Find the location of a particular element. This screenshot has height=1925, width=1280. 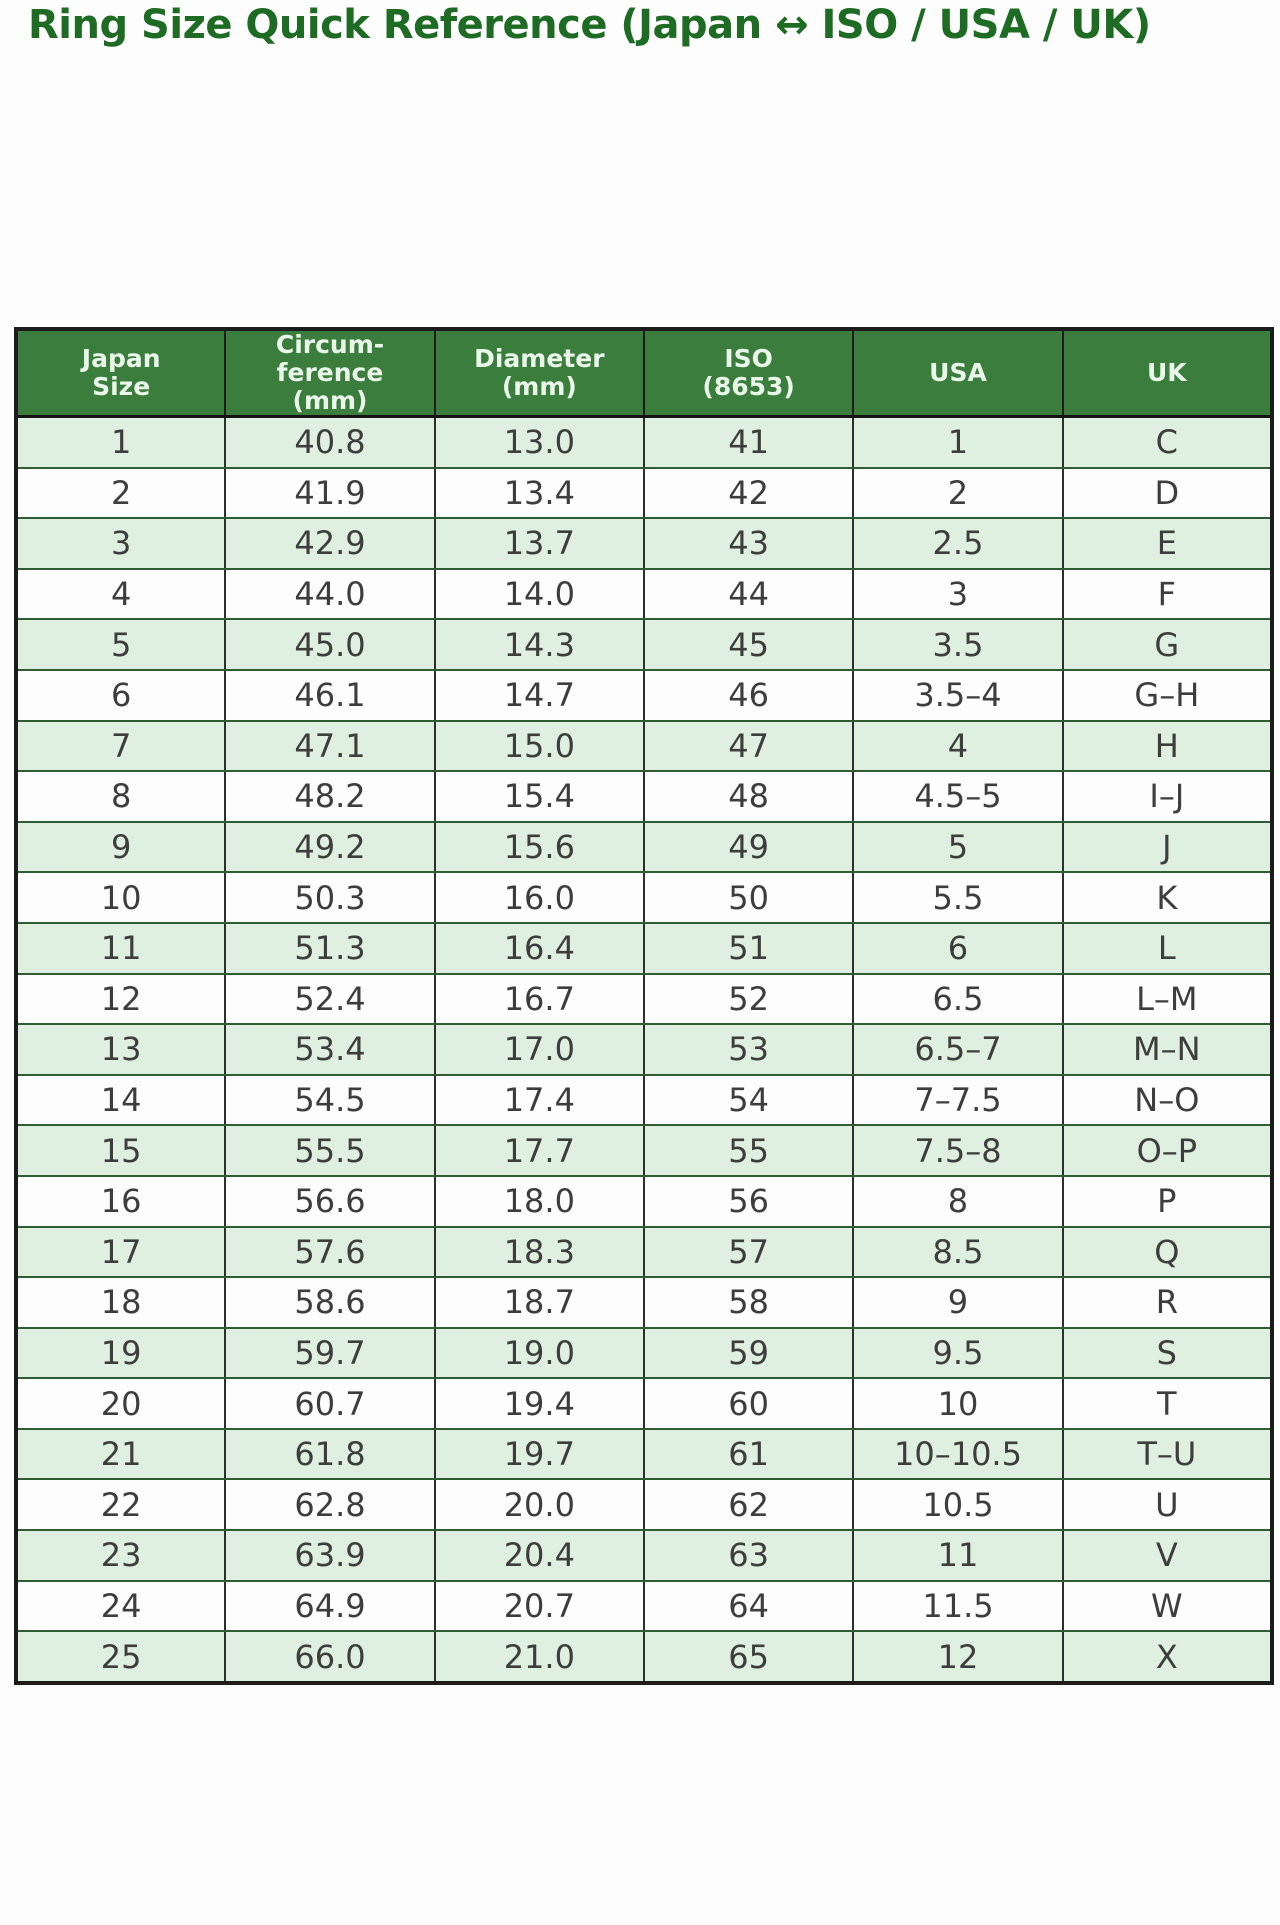

table-cell-diameter-mm: 14.3 is located at coordinates (539, 644).